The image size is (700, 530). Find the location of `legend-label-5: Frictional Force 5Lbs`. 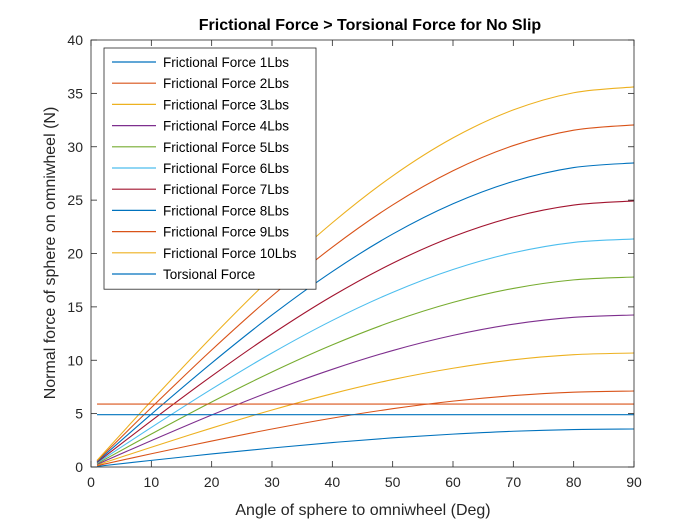

legend-label-5: Frictional Force 5Lbs is located at coordinates (226, 147).